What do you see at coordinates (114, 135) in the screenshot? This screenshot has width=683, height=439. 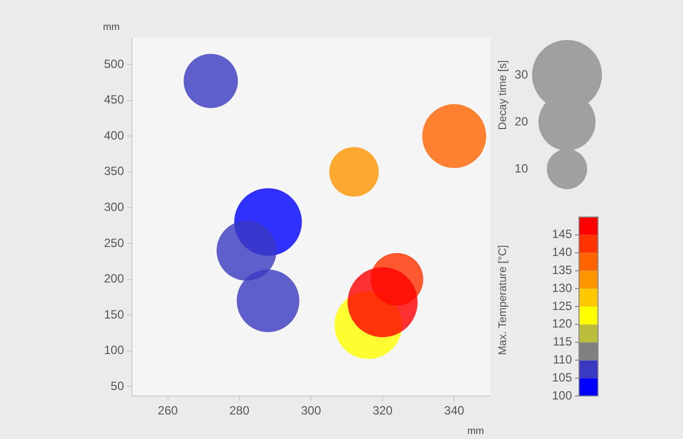 I see `y-tick-label: 400` at bounding box center [114, 135].